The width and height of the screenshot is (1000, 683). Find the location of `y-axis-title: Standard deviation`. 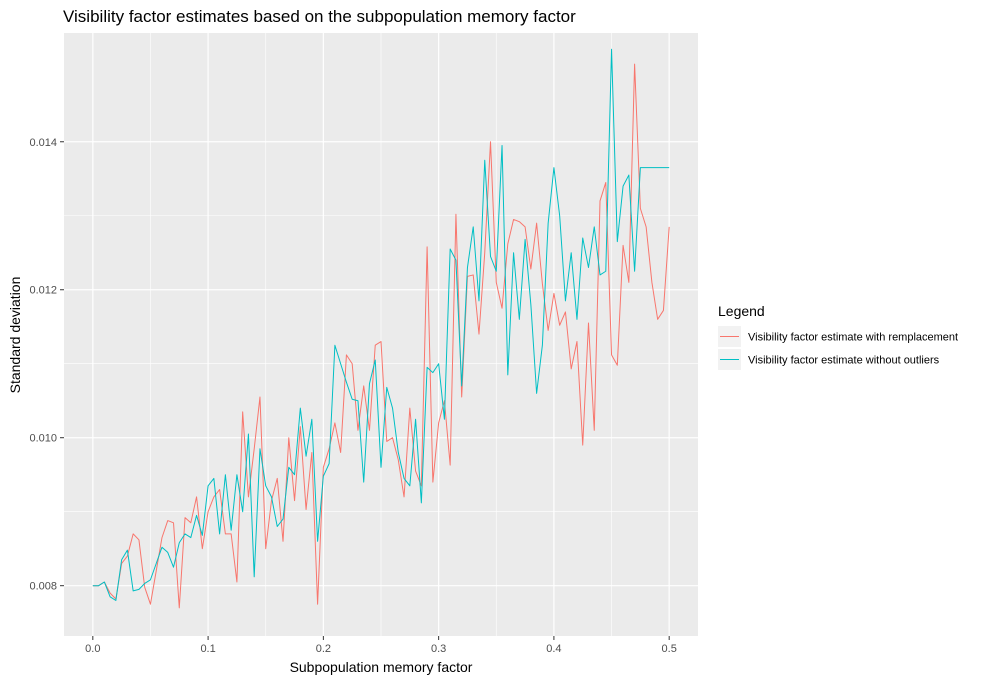

y-axis-title: Standard deviation is located at coordinates (15, 335).